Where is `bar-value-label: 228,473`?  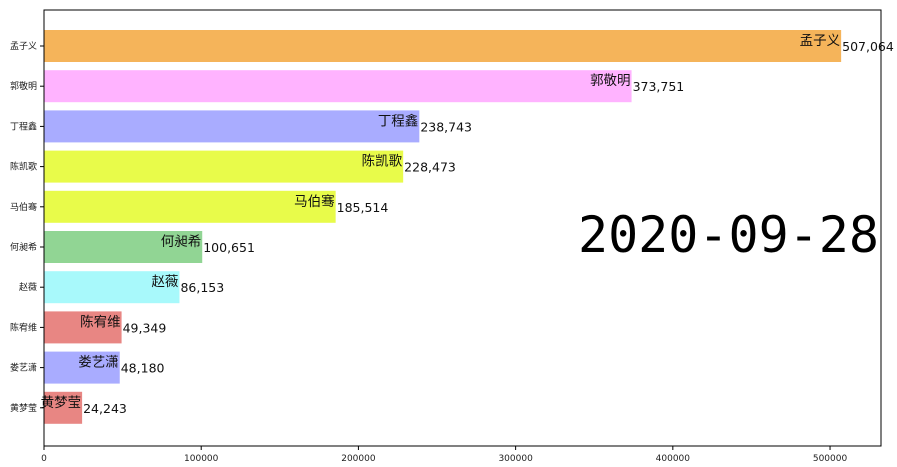 bar-value-label: 228,473 is located at coordinates (430, 167).